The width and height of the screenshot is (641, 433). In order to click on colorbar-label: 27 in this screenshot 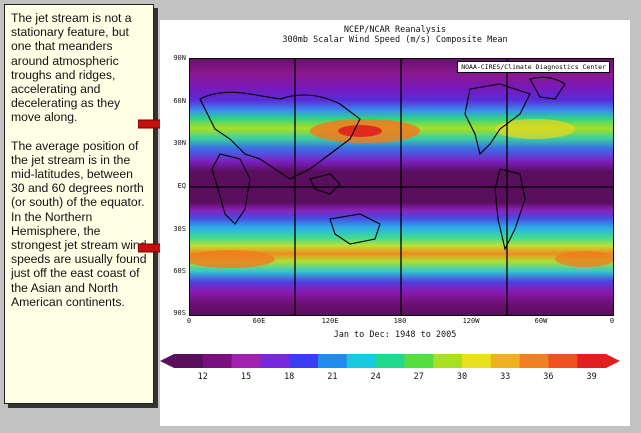, I will do `click(418, 377)`.